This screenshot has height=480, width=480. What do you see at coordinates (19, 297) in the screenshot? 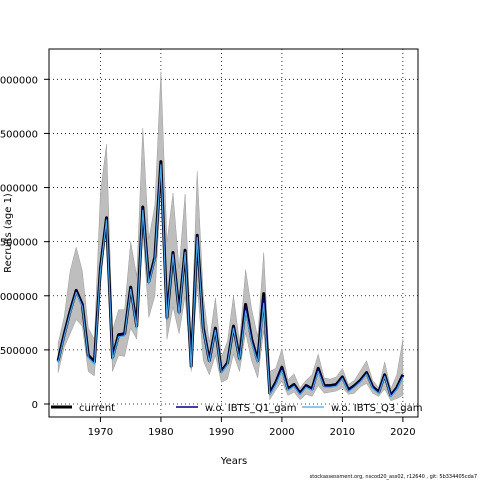
I see `y-tick-label-2: 1000000` at bounding box center [19, 297].